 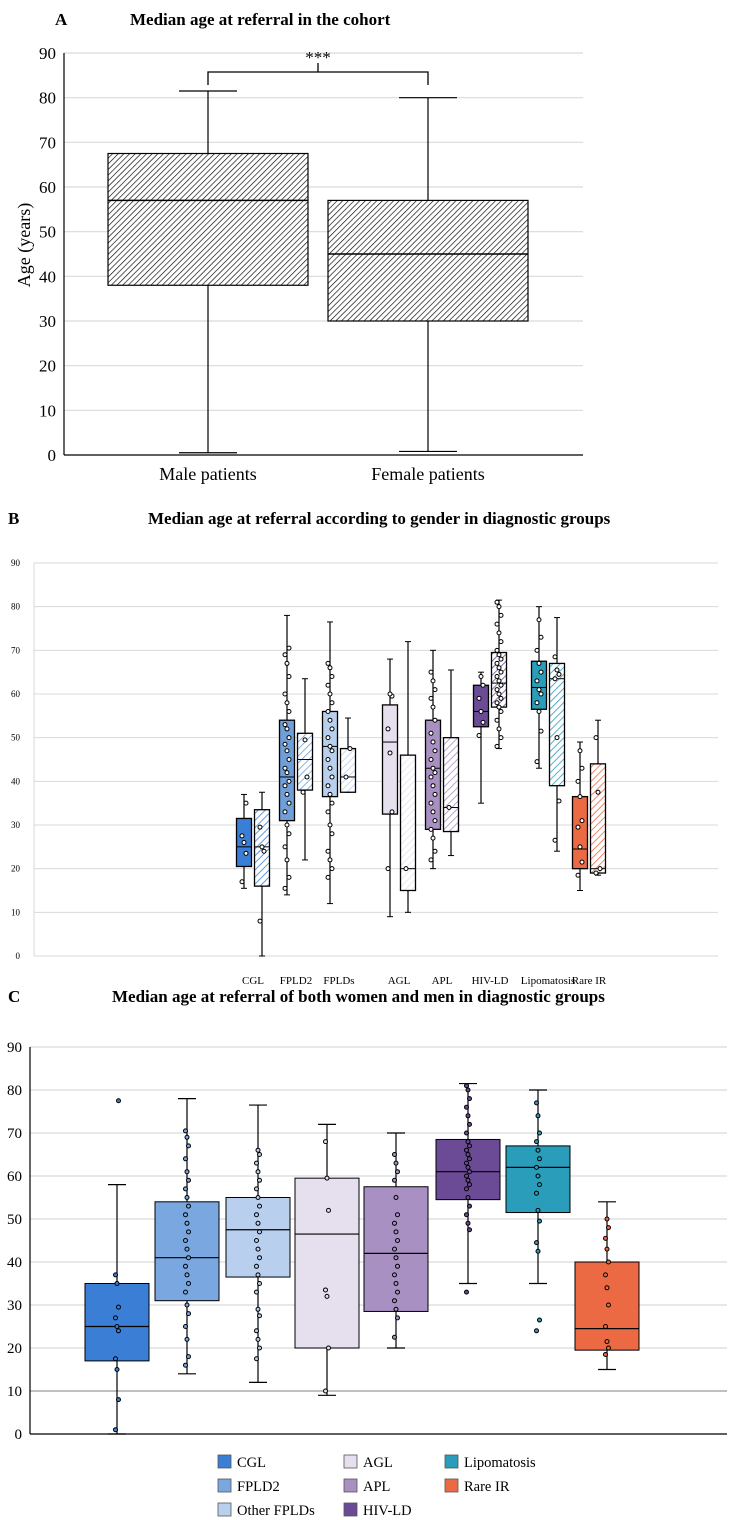 I want to click on legend-swatch, so click(x=451, y=1461).